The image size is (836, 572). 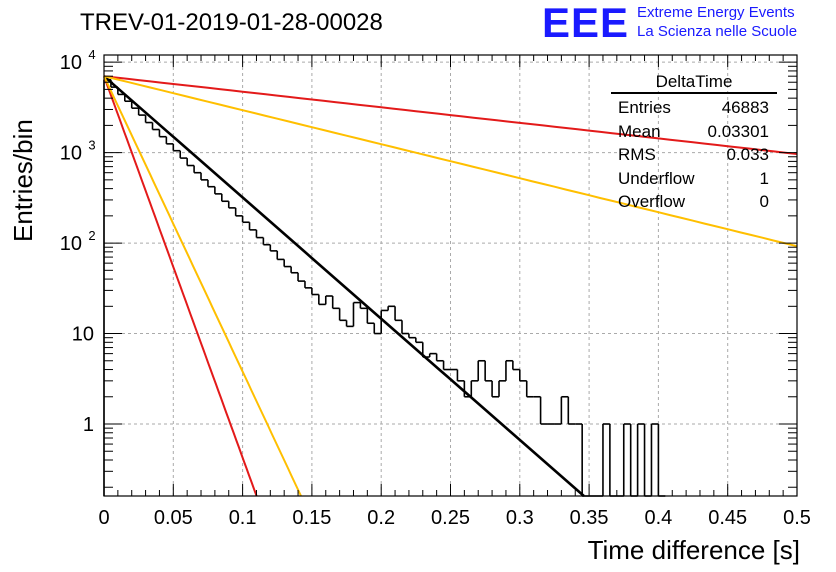 What do you see at coordinates (738, 131) in the screenshot?
I see `stats-value: 0.03301` at bounding box center [738, 131].